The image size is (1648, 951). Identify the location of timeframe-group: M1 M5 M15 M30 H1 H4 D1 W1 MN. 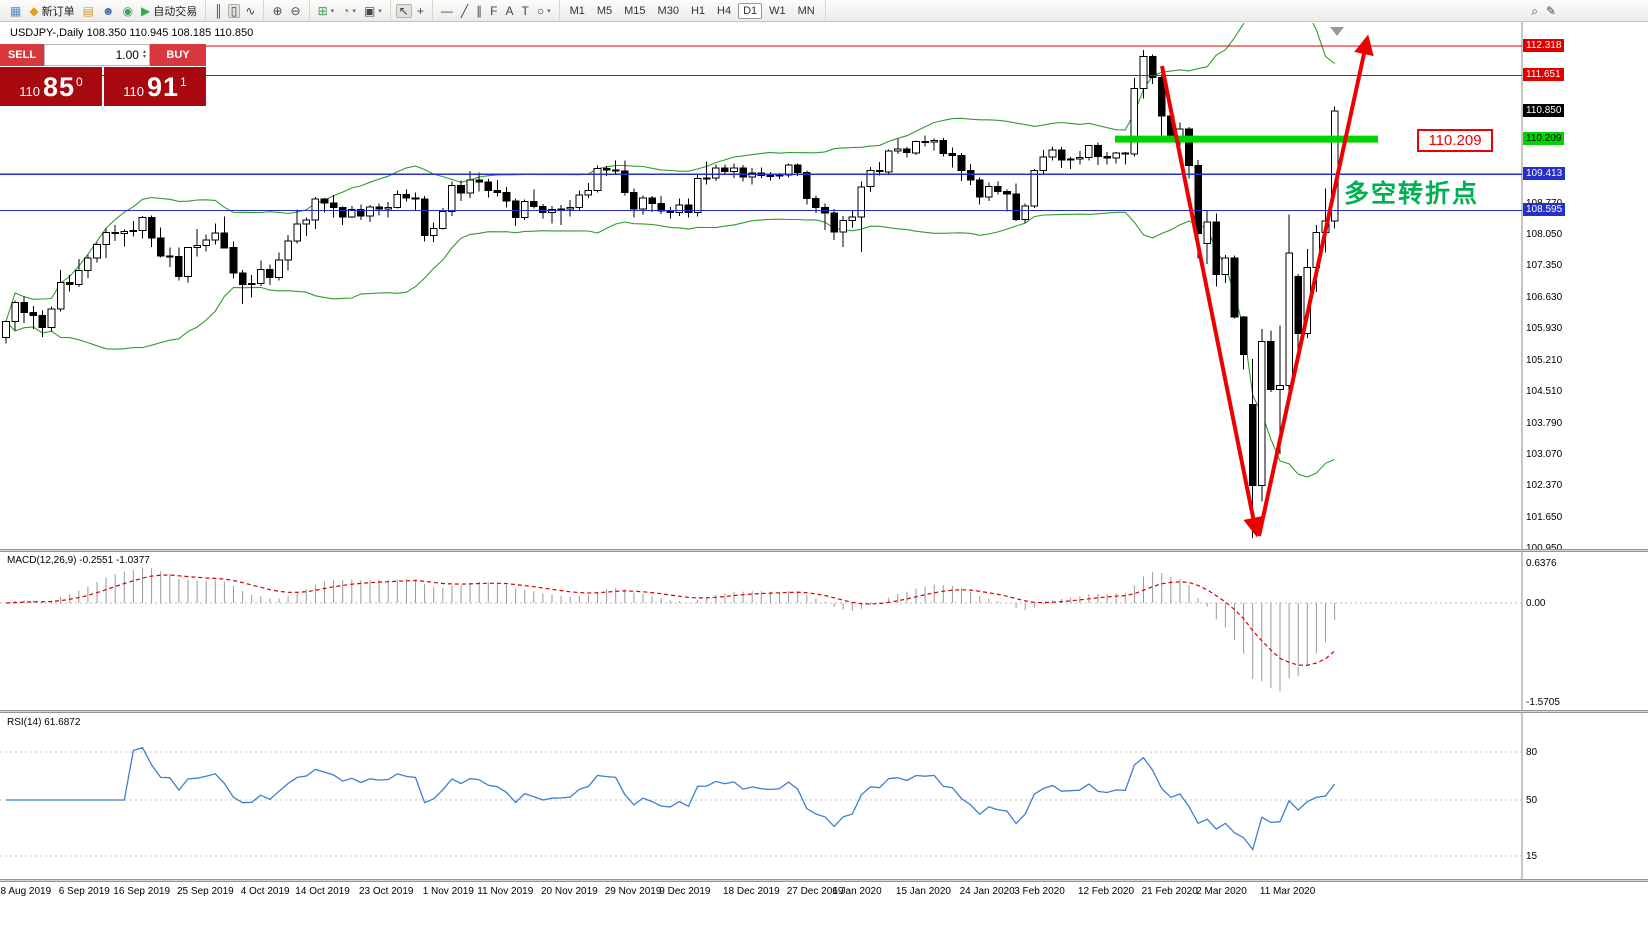
(693, 10).